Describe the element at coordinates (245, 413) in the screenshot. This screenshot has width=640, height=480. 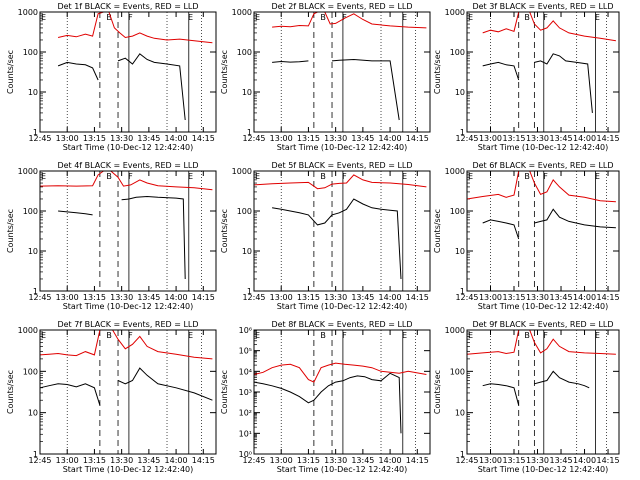
I see `y-tick-label: 10²` at that location.